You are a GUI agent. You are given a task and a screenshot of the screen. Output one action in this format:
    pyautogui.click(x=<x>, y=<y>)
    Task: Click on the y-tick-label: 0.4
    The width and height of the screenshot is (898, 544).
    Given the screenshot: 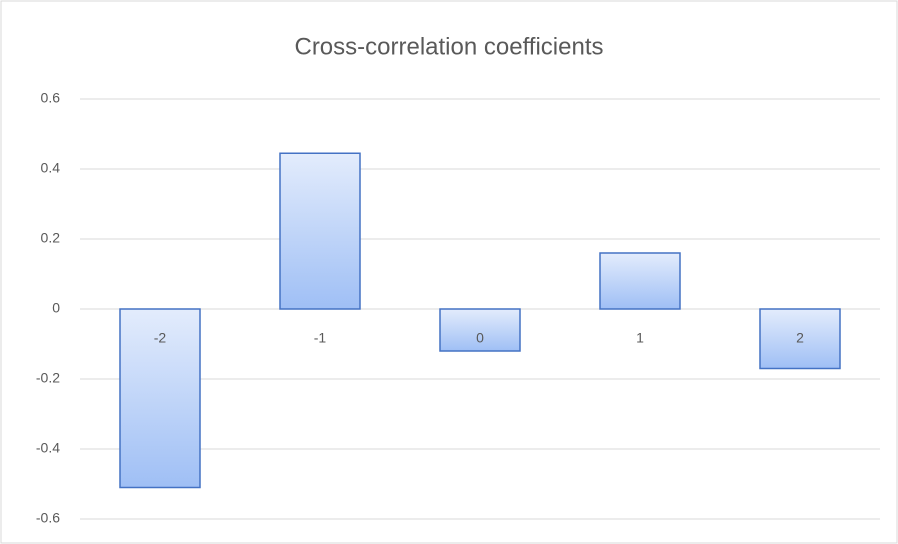 What is the action you would take?
    pyautogui.click(x=51, y=168)
    